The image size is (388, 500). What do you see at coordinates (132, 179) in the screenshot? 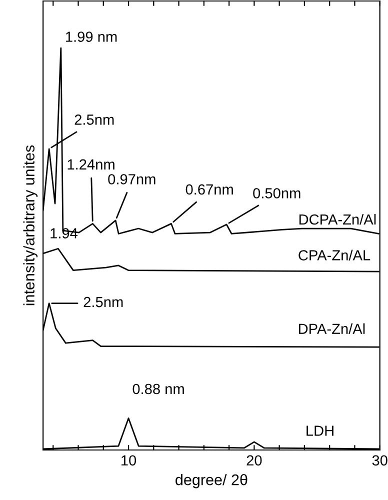
I see `annotation: 0.97nm` at bounding box center [132, 179].